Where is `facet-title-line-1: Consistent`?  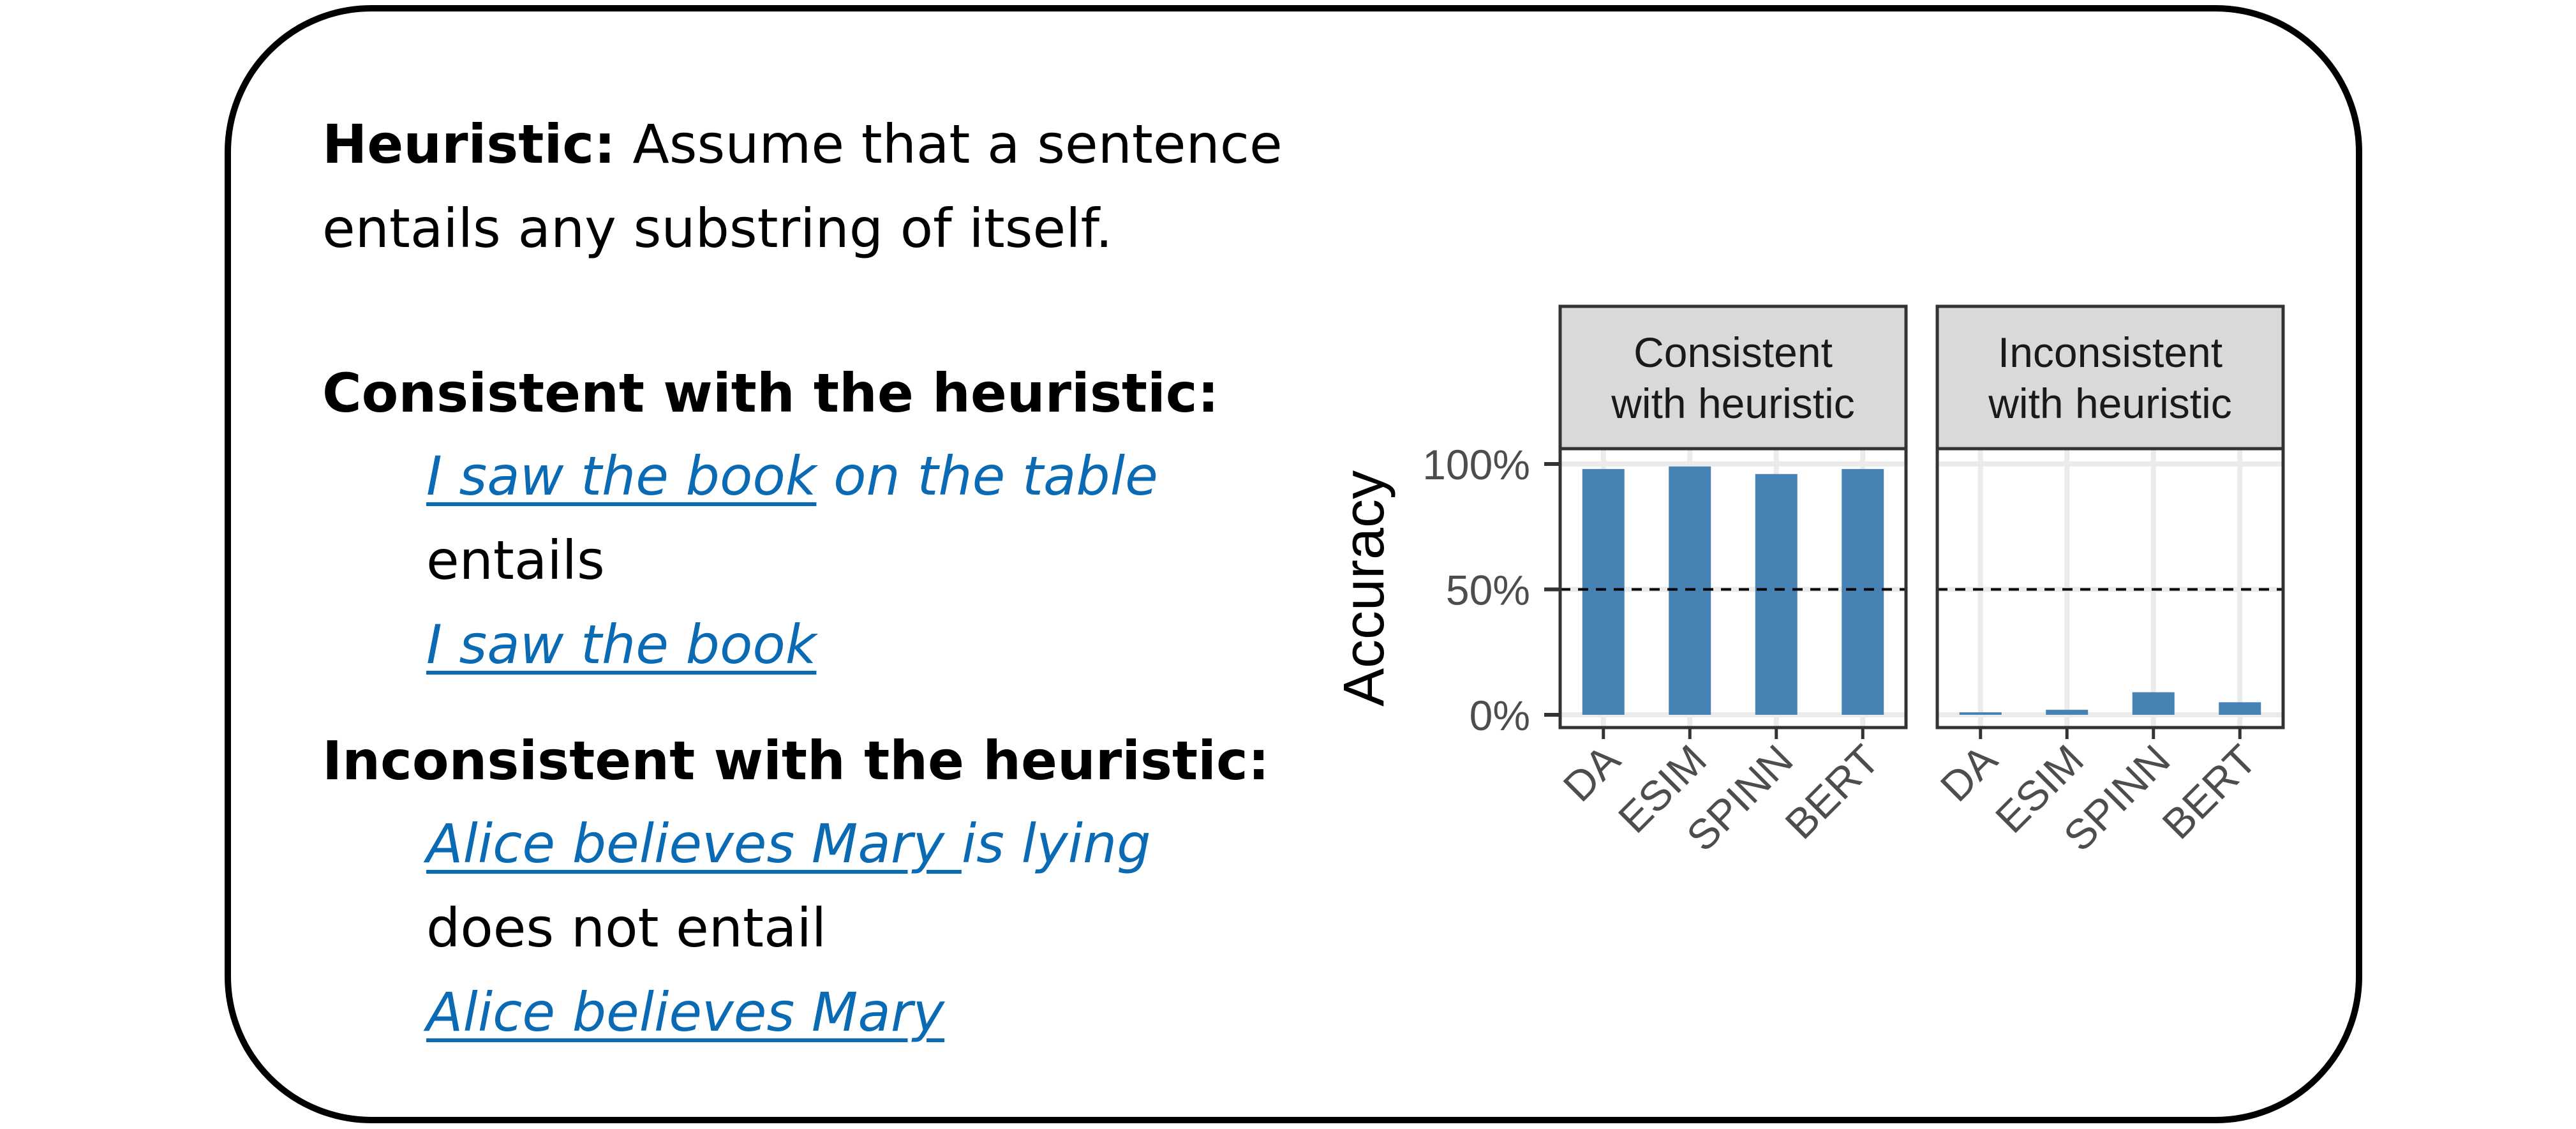 facet-title-line-1: Consistent is located at coordinates (1733, 352).